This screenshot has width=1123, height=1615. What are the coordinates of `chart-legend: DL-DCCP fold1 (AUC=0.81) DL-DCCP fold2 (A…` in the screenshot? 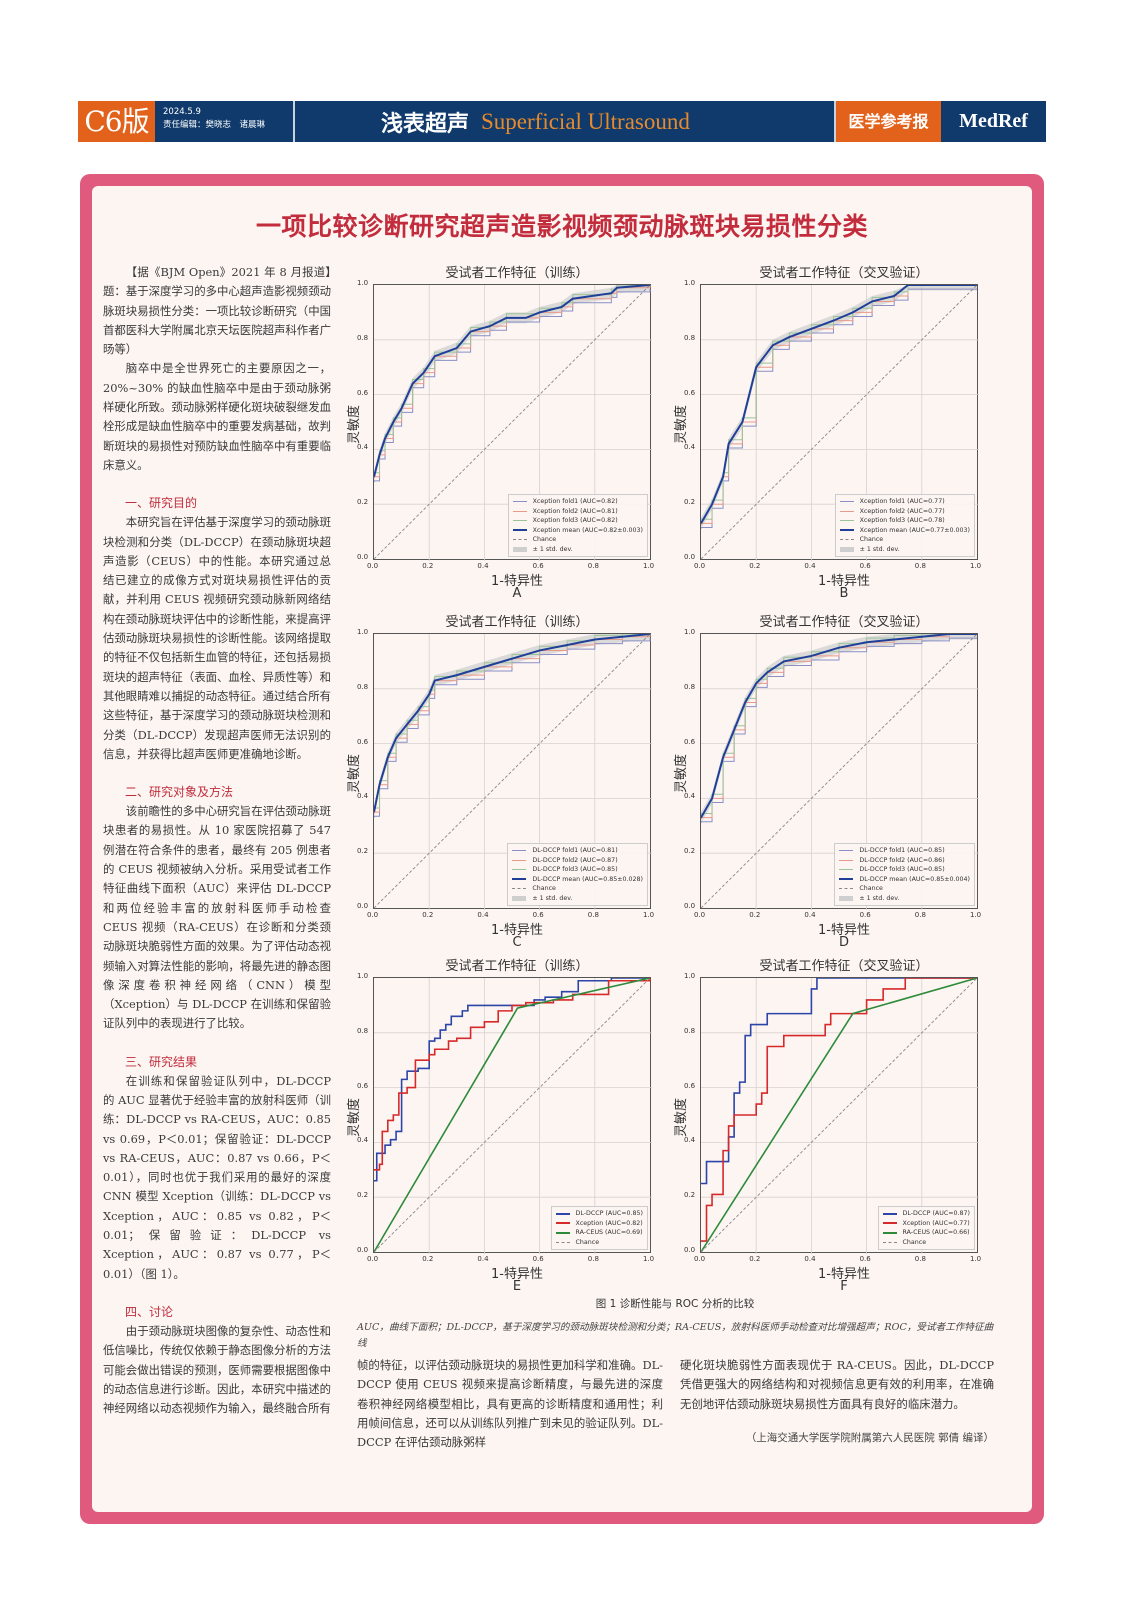 It's located at (577, 874).